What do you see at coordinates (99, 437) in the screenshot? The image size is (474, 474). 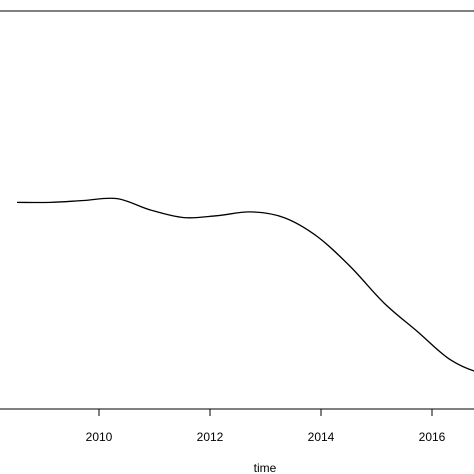 I see `x-tick-label-2010: 2010` at bounding box center [99, 437].